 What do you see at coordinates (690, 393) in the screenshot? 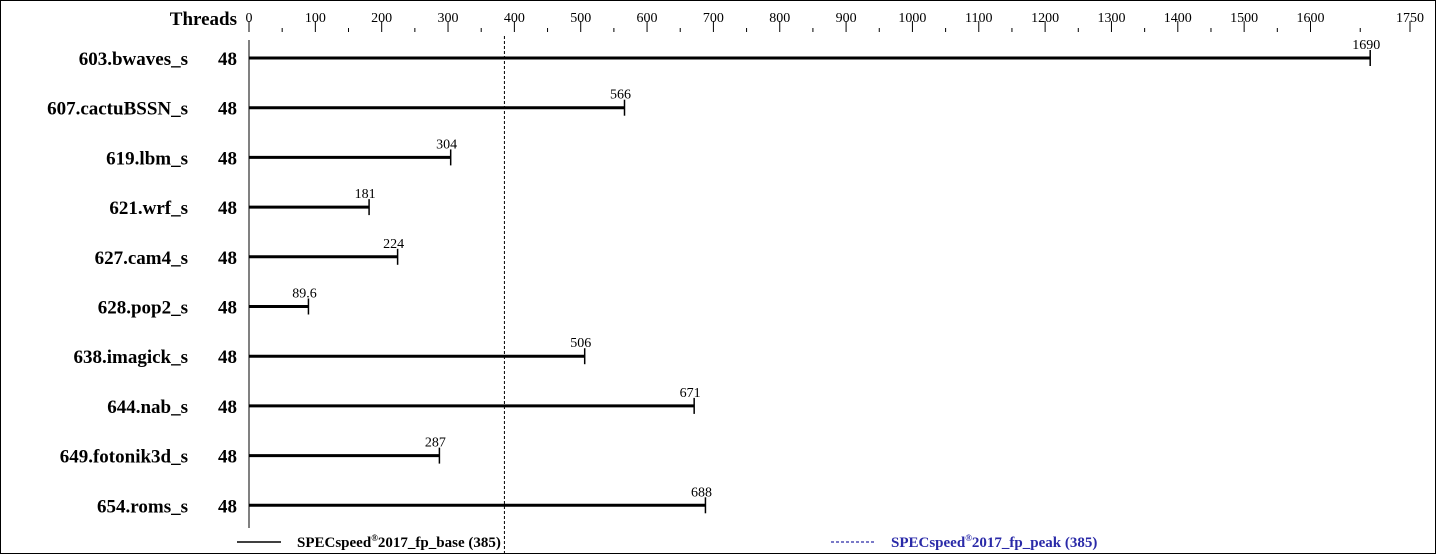
I see `data-label: 671` at bounding box center [690, 393].